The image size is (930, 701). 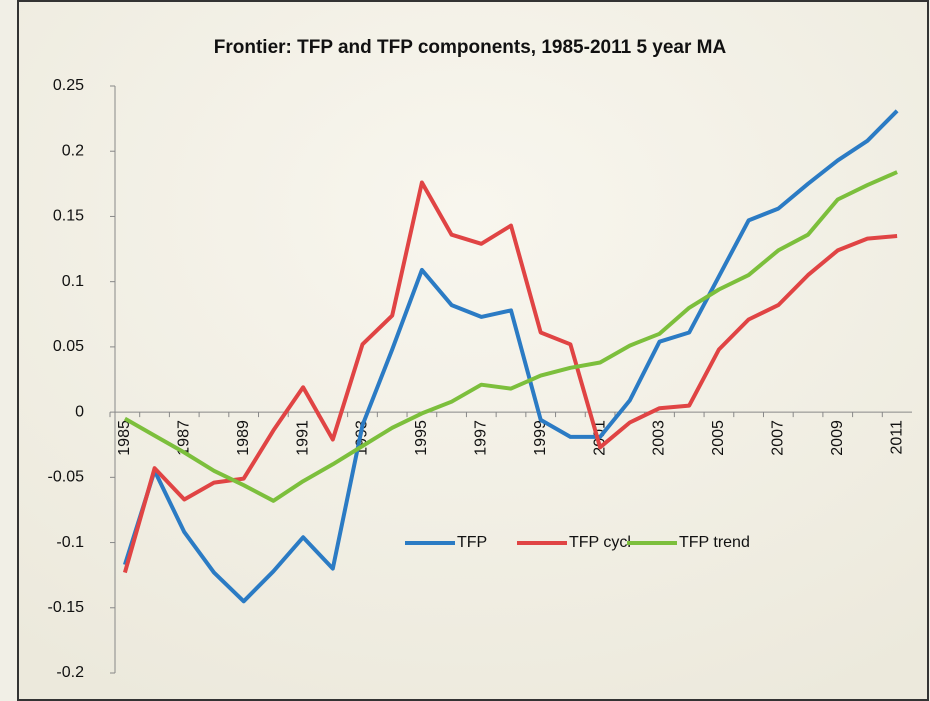 What do you see at coordinates (896, 437) in the screenshot?
I see `x-tick-label: 2011` at bounding box center [896, 437].